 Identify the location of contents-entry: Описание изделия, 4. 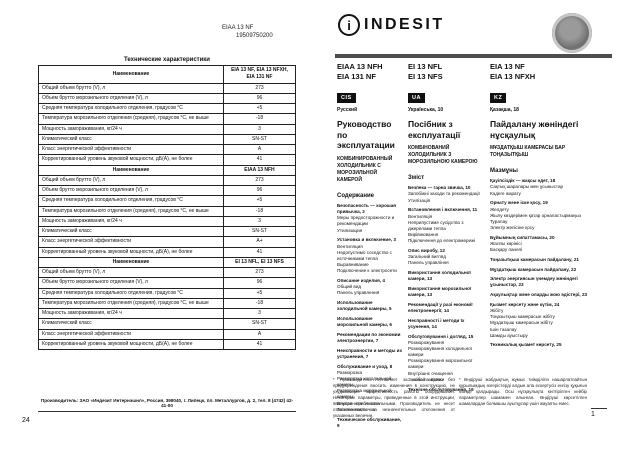
(361, 280).